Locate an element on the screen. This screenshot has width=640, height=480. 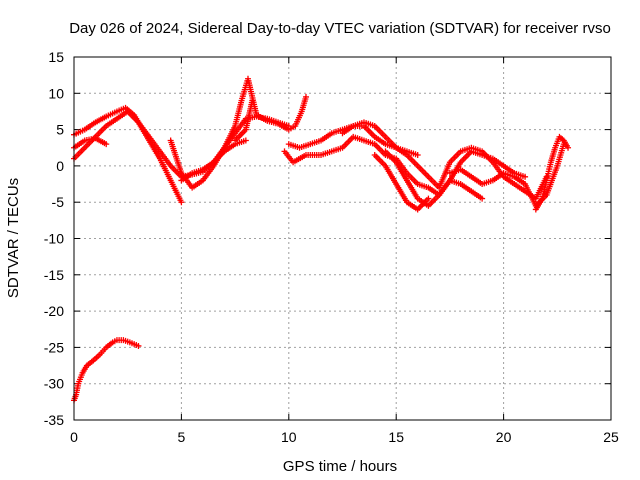
y-tick-label: 10 is located at coordinates (56, 93).